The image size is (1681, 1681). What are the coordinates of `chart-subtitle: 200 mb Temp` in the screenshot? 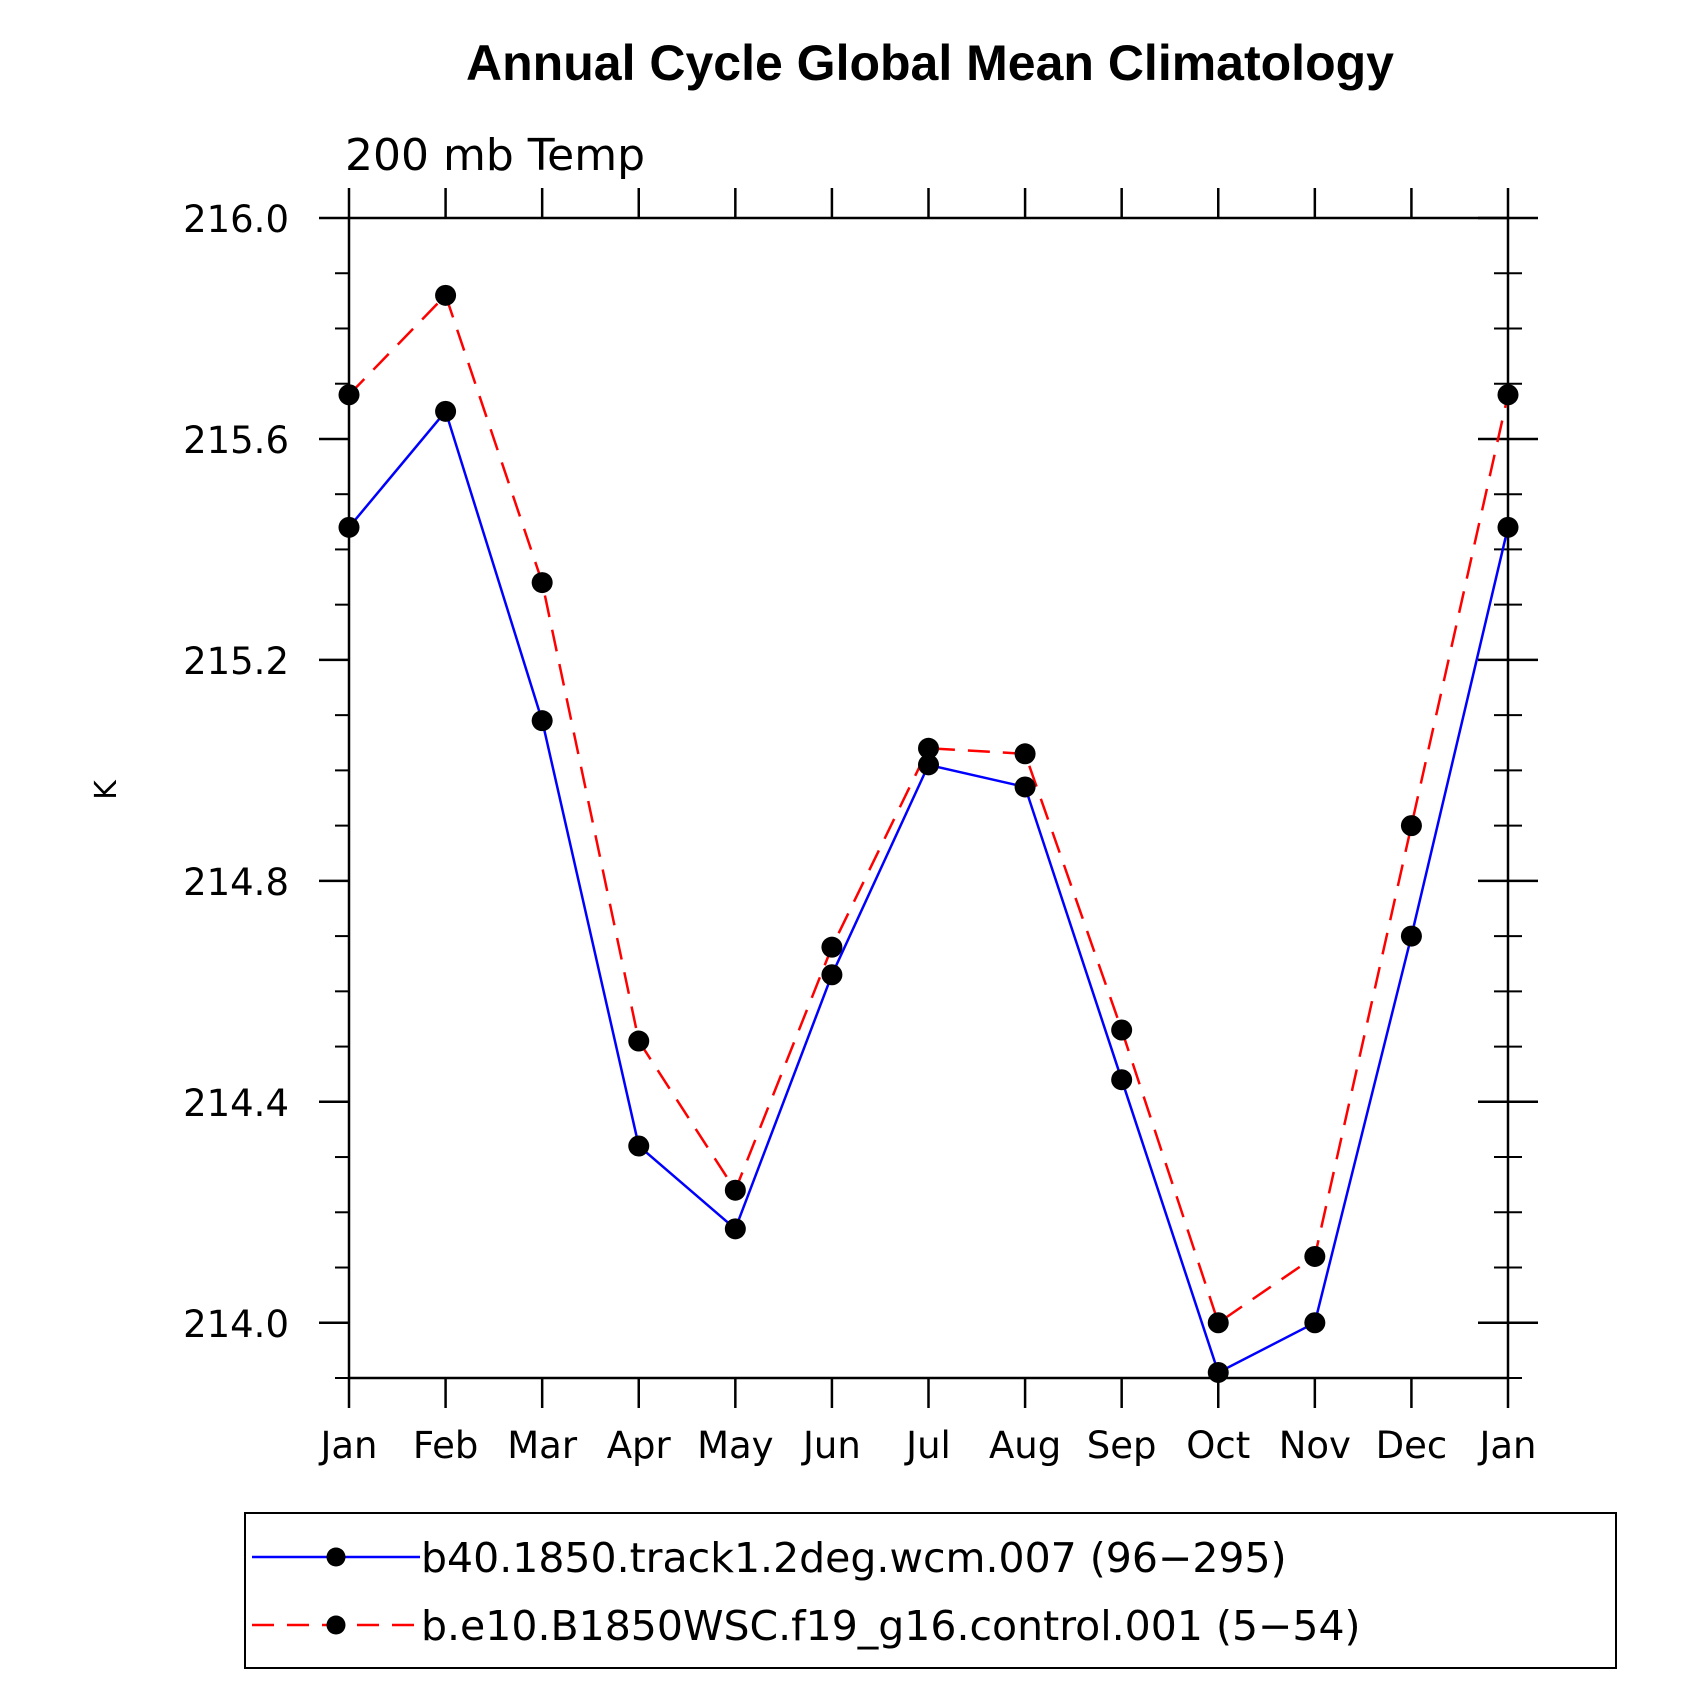 It's located at (495, 155).